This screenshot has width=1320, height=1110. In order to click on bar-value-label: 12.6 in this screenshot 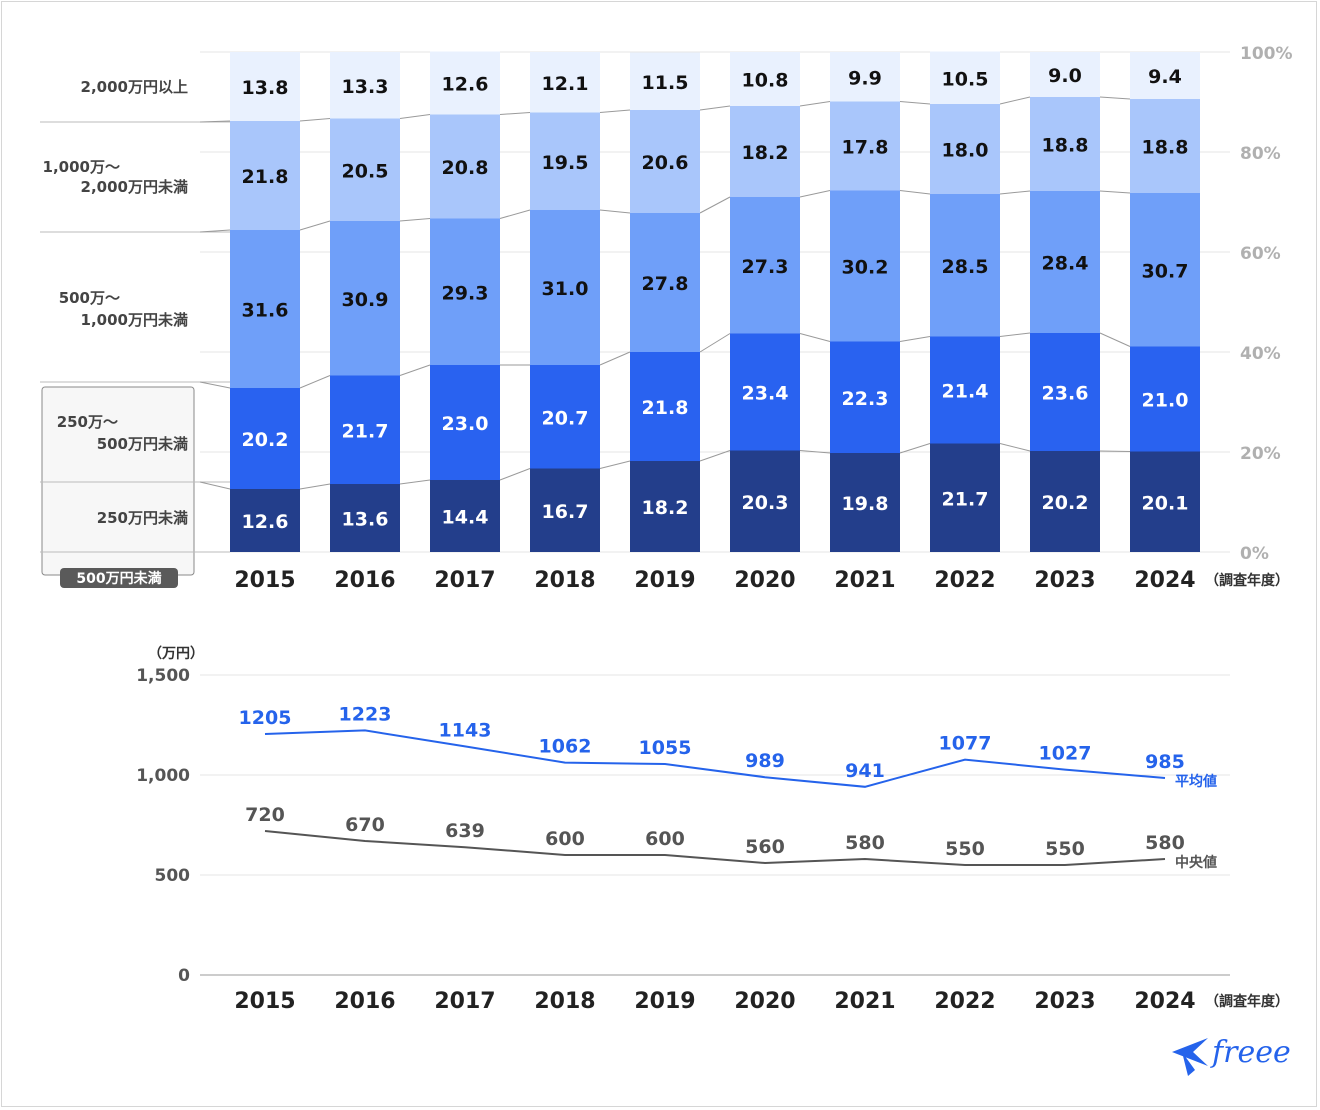, I will do `click(265, 522)`.